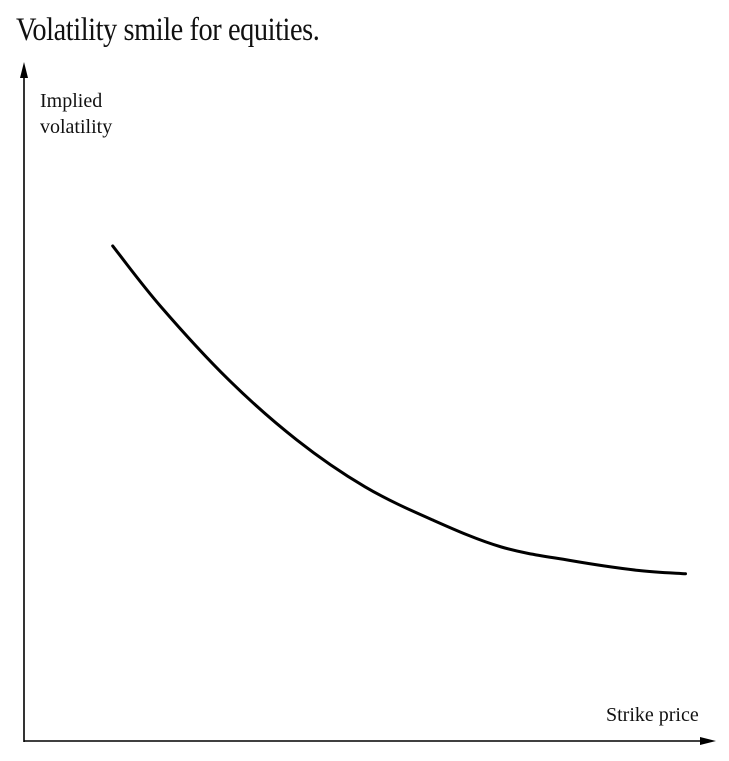 This screenshot has width=729, height=761. Describe the element at coordinates (76, 114) in the screenshot. I see `y-axis-label: Implied volatility` at that location.